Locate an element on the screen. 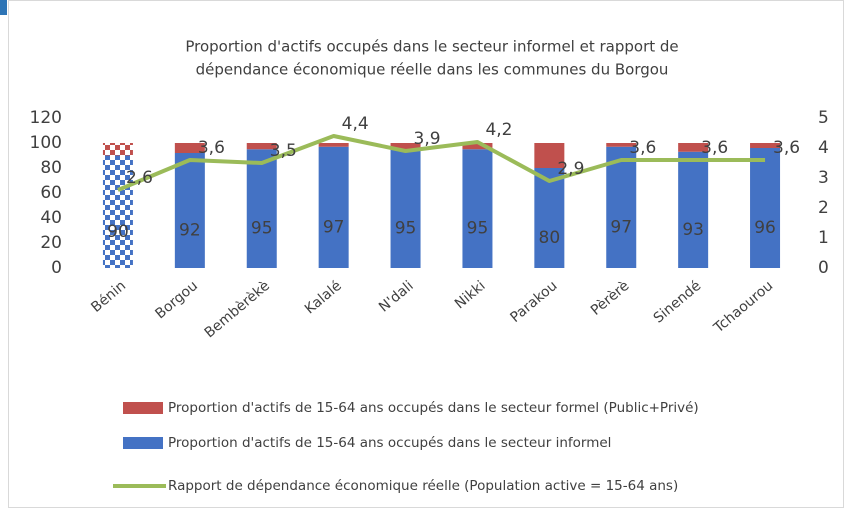 Image resolution: width=845 pixels, height=509 pixels. line-label: 3,5 is located at coordinates (283, 151).